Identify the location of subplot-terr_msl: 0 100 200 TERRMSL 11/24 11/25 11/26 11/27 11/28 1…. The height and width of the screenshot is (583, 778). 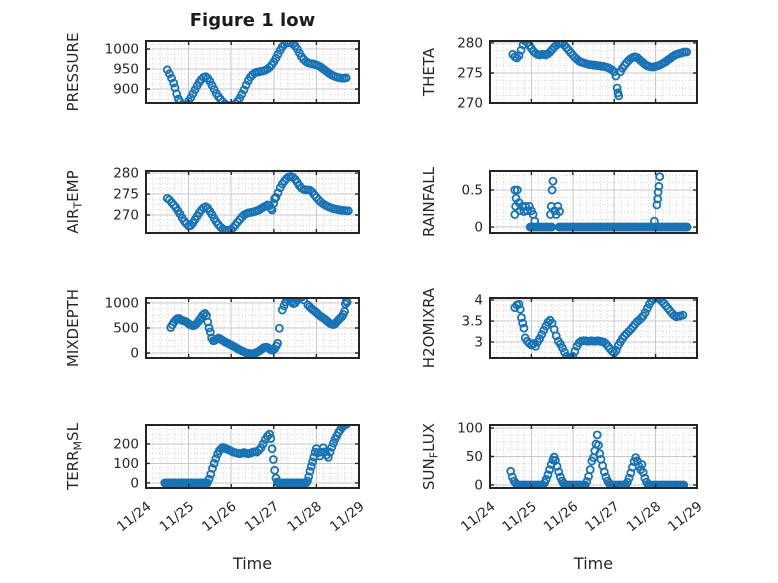
(216, 479).